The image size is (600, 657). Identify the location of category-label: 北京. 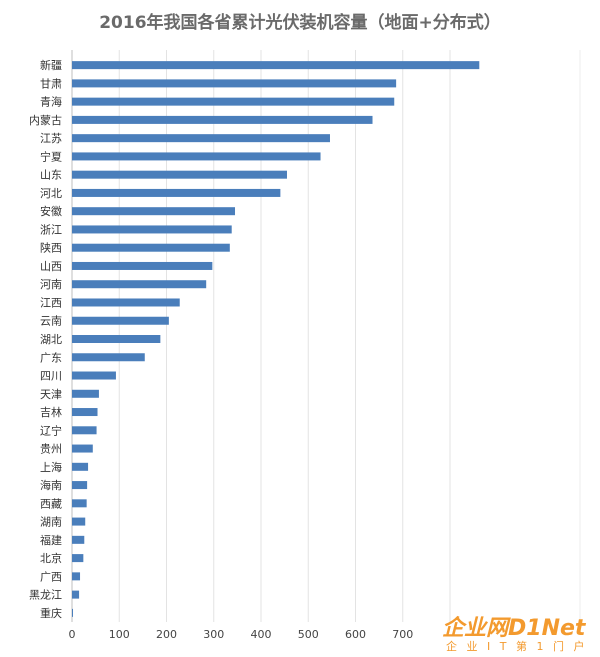
(51, 558).